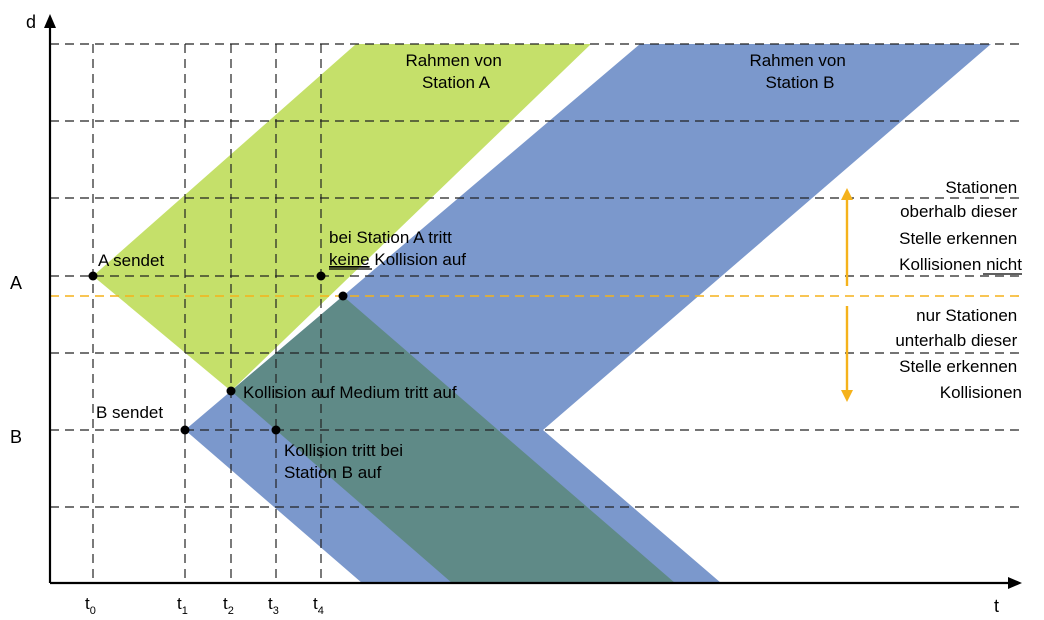 Image resolution: width=1044 pixels, height=620 pixels. What do you see at coordinates (318, 605) in the screenshot?
I see `tick-t4: t4` at bounding box center [318, 605].